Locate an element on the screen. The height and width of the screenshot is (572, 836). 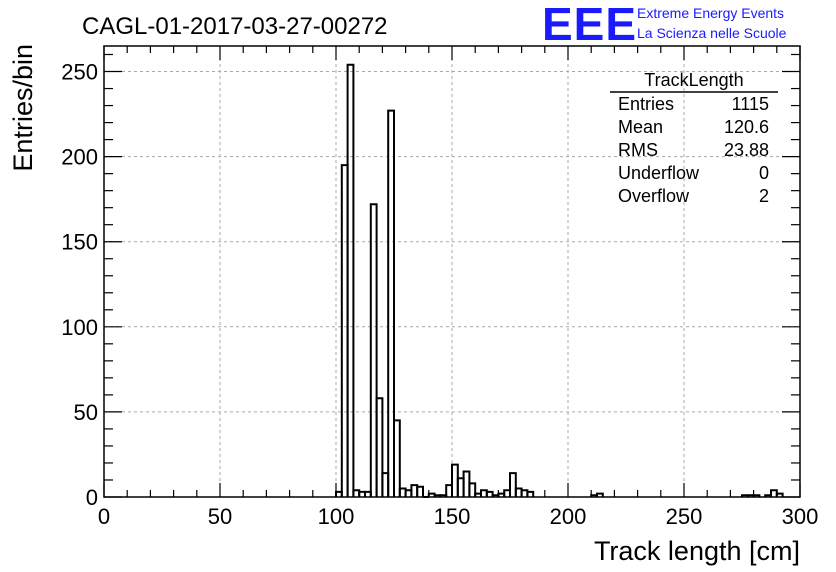
x-tick-label: 200 is located at coordinates (568, 516).